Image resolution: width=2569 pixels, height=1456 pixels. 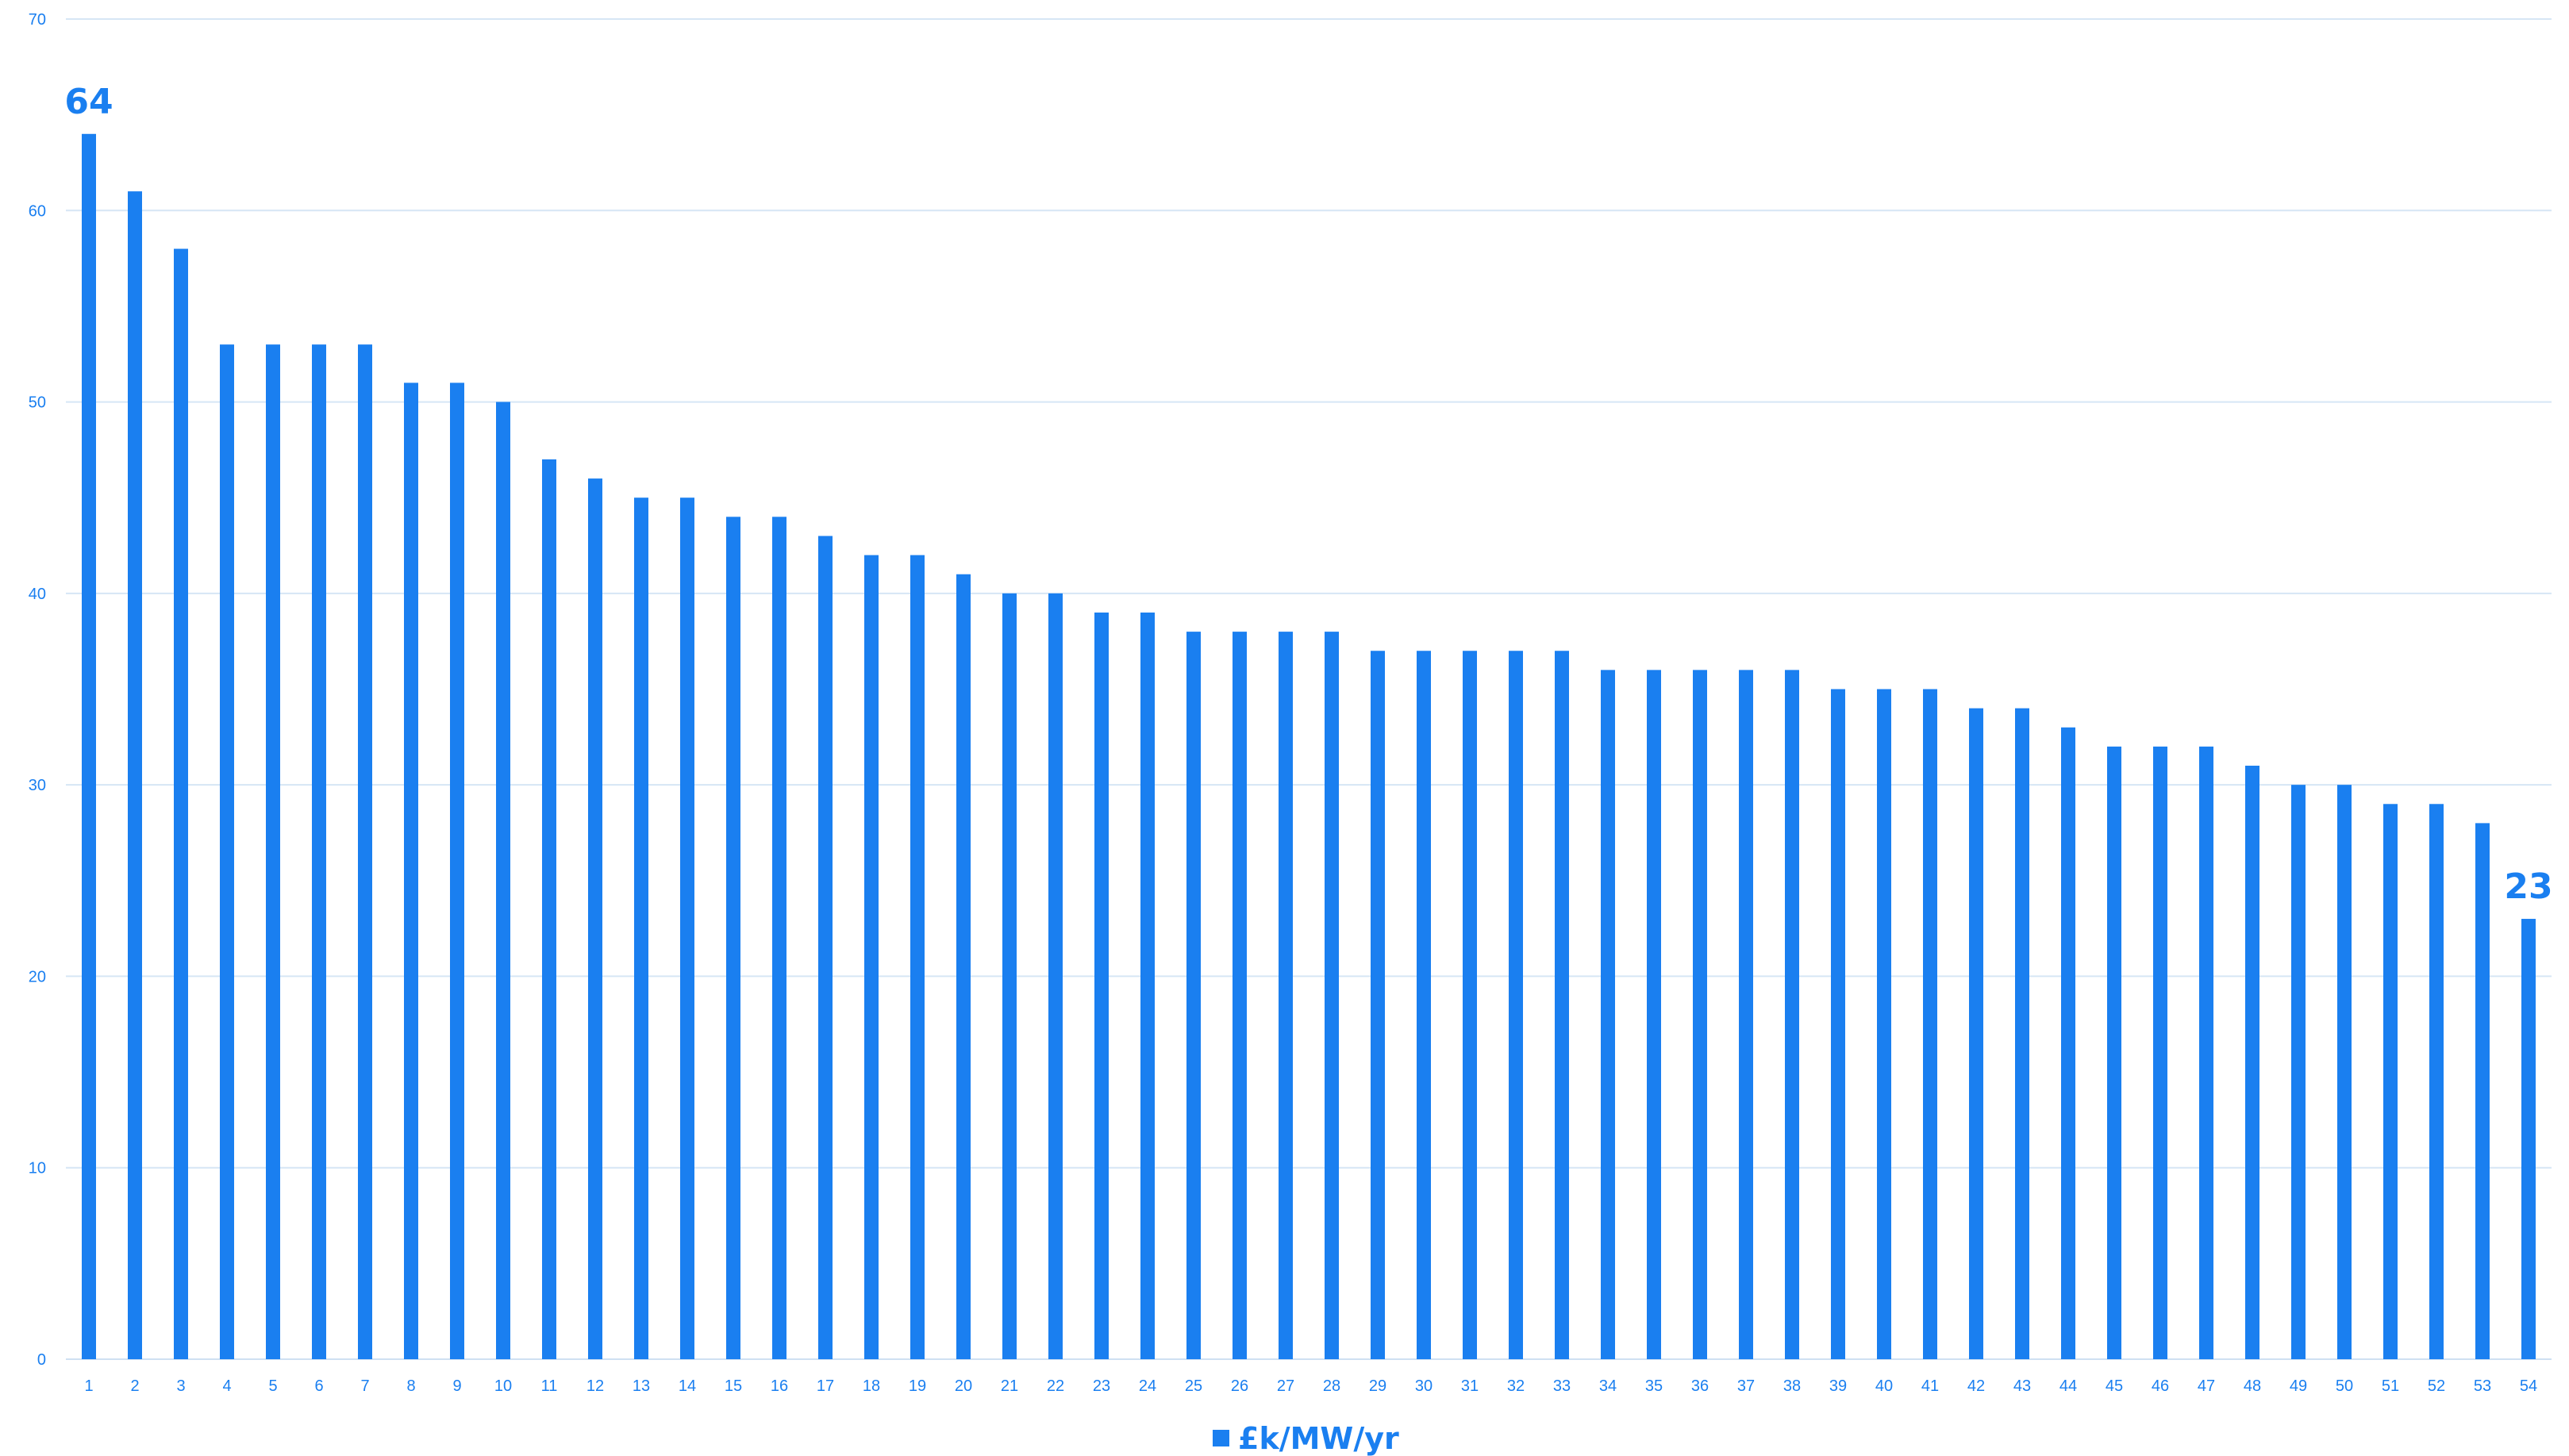 I want to click on x-tick-label: 13, so click(x=641, y=1386).